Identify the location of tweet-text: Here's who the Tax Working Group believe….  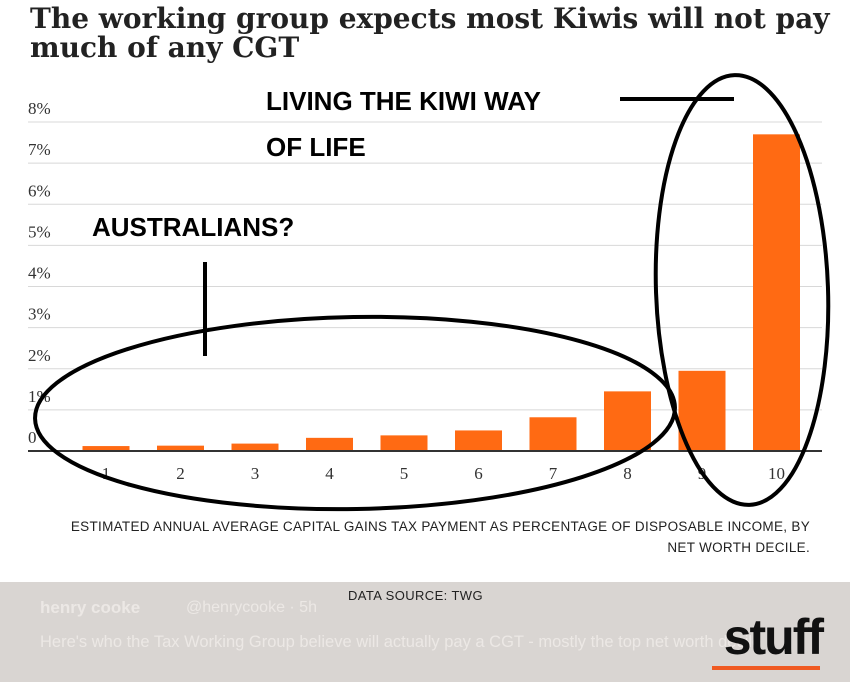
(401, 642).